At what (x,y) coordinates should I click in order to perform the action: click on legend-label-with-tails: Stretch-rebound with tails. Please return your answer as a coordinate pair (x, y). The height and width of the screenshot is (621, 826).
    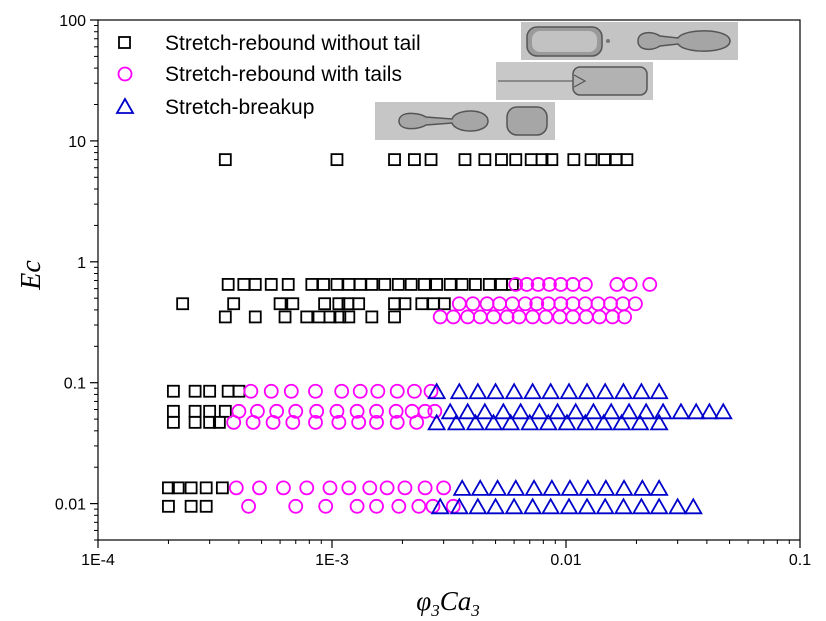
    Looking at the image, I should click on (283, 74).